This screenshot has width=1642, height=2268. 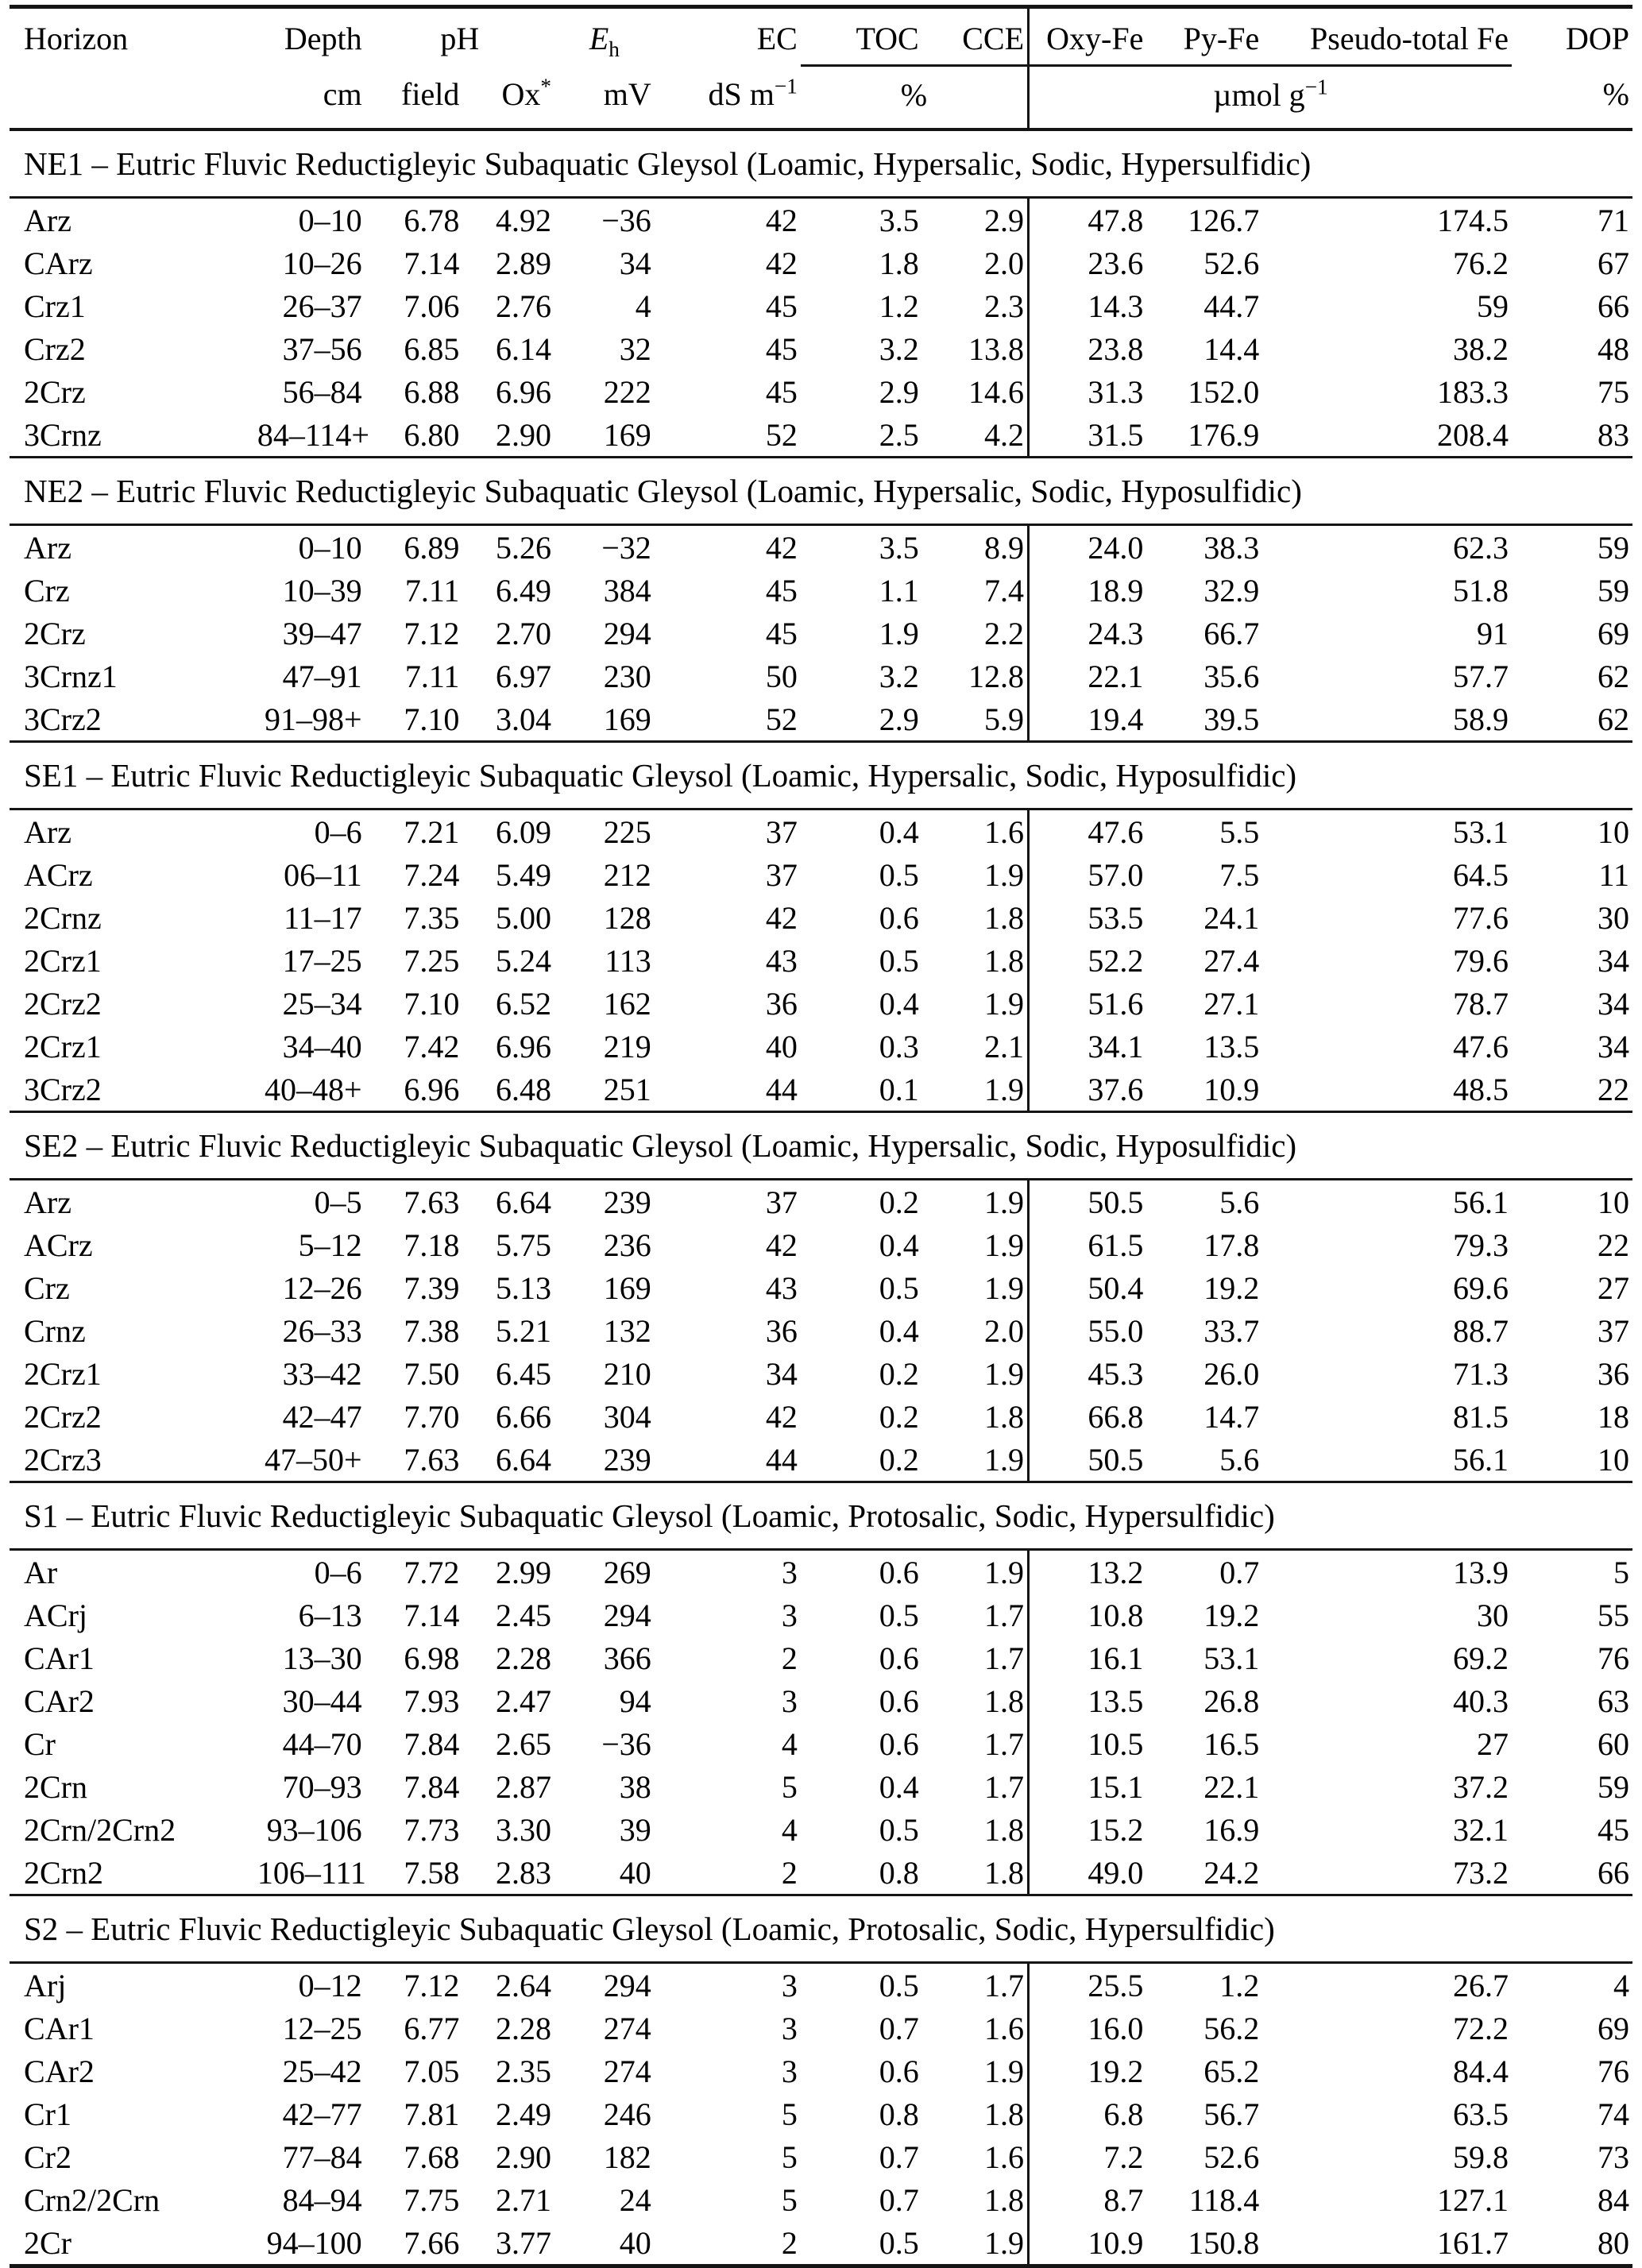 What do you see at coordinates (323, 38) in the screenshot?
I see `col-header-depth: Depth` at bounding box center [323, 38].